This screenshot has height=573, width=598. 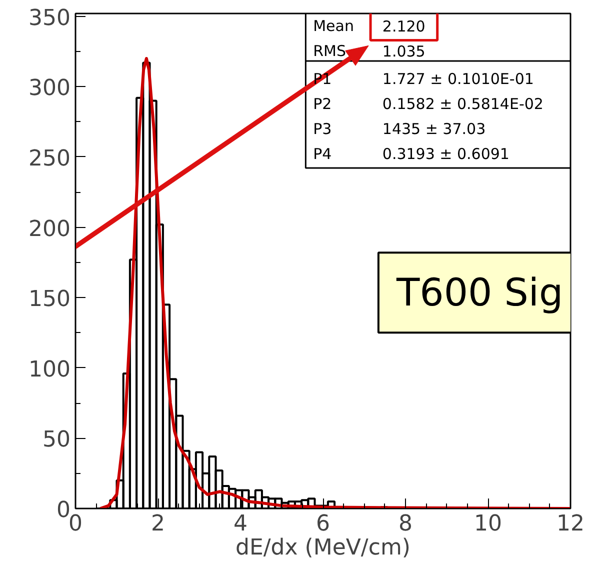 What do you see at coordinates (479, 292) in the screenshot?
I see `annotation: T600 Sig` at bounding box center [479, 292].